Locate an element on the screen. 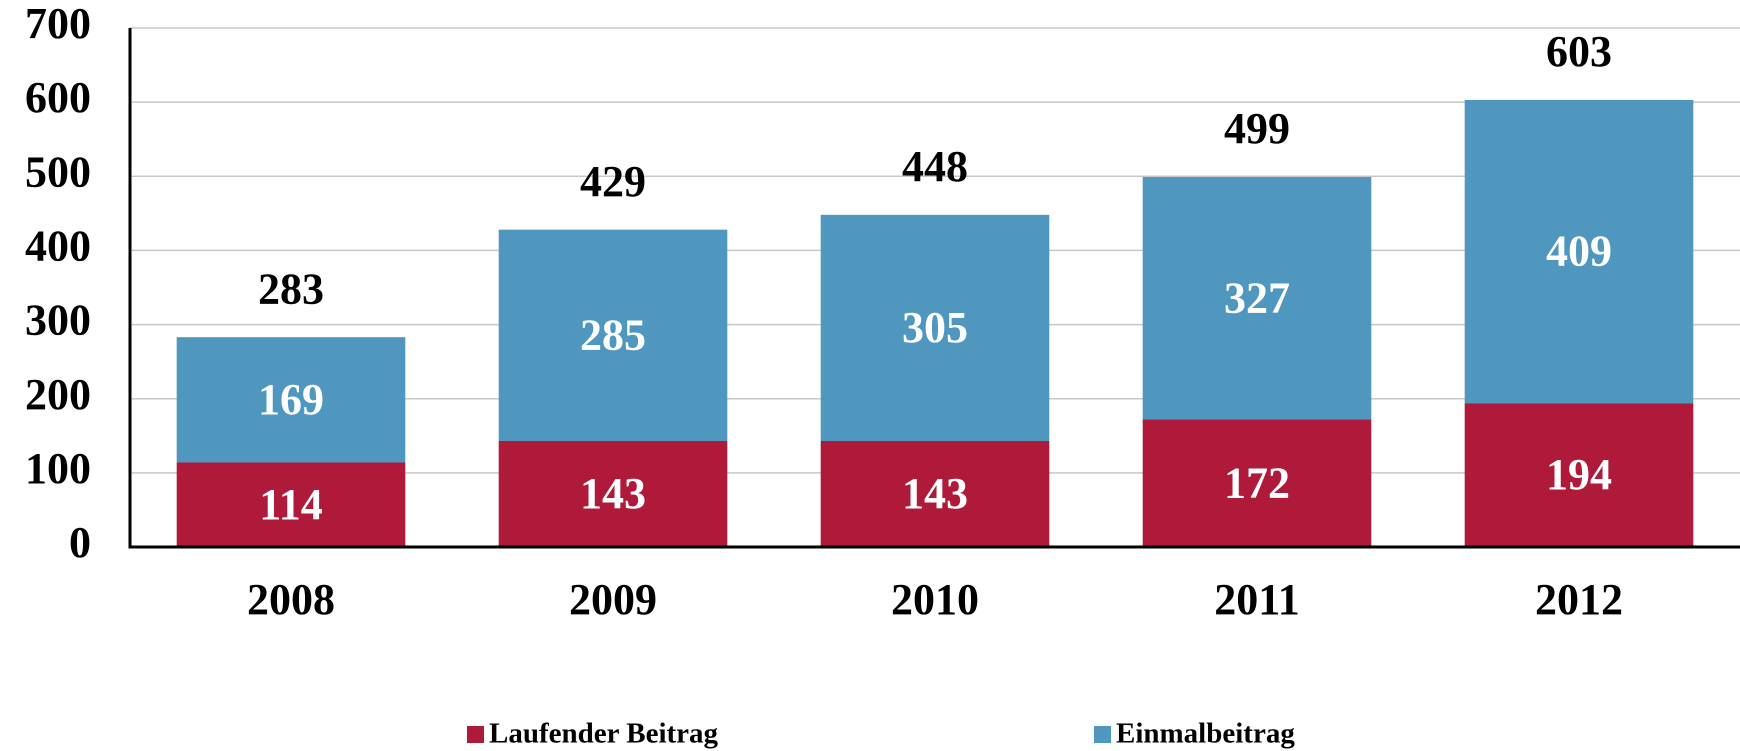  data-label: 327 is located at coordinates (1257, 297).